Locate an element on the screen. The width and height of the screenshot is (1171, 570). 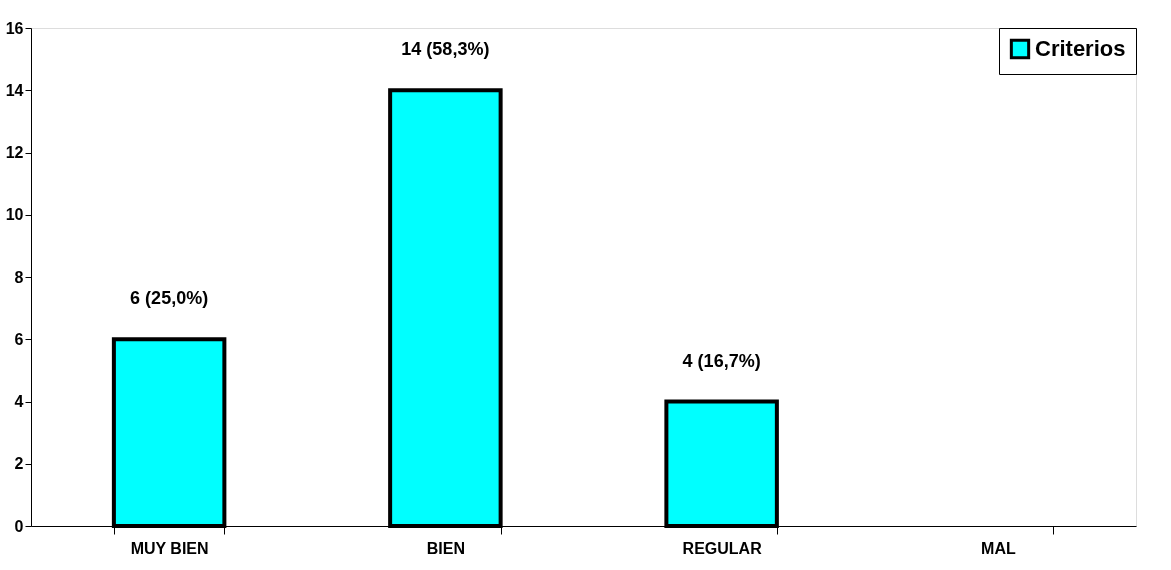
y-tick-label: 2 is located at coordinates (19, 464).